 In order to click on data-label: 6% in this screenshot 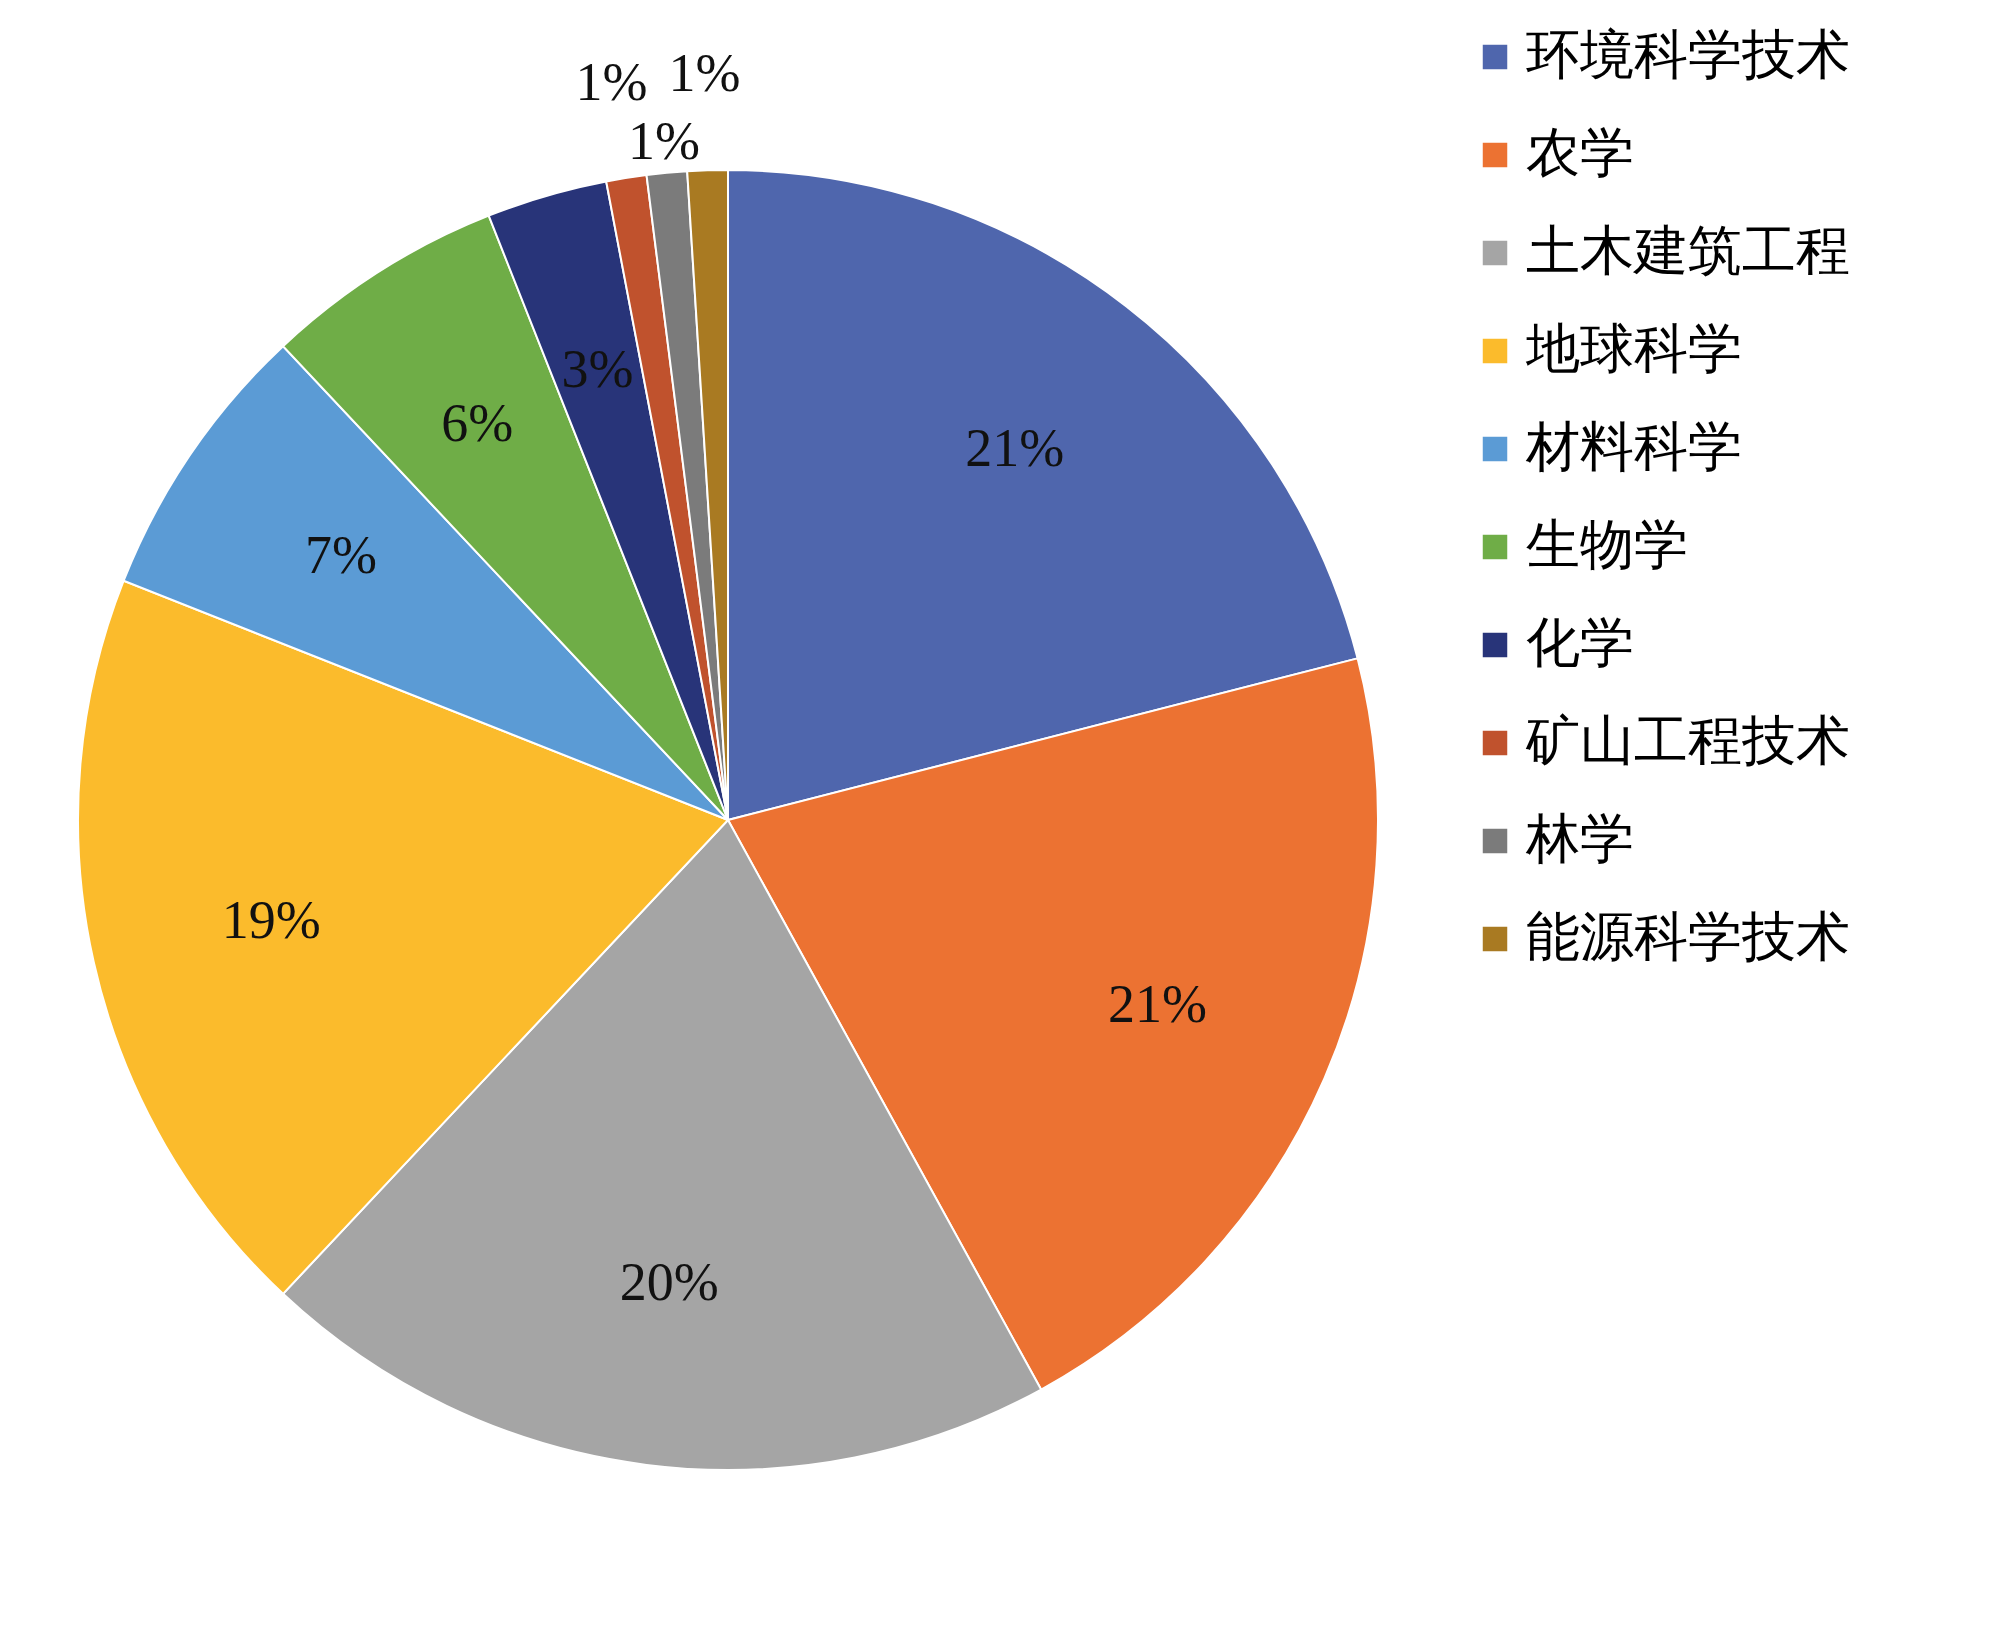, I will do `click(477, 422)`.